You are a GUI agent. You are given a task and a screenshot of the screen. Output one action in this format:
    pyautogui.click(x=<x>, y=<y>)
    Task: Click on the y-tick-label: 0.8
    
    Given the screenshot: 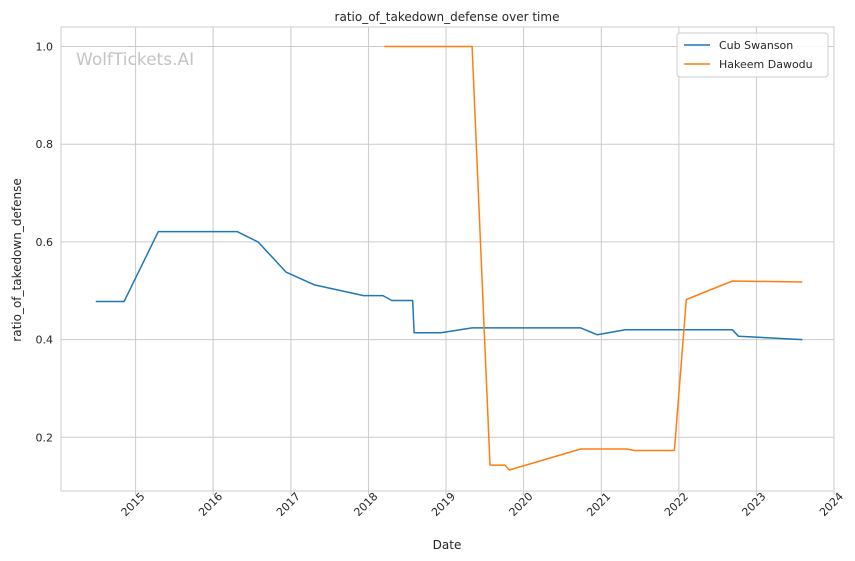 What is the action you would take?
    pyautogui.click(x=45, y=144)
    